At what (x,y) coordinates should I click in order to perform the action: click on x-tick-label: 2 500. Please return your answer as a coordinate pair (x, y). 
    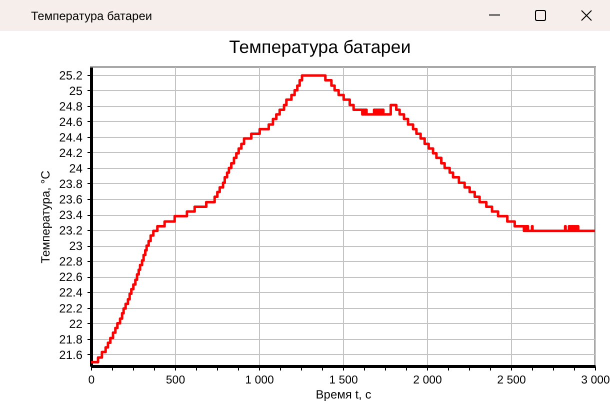
    Looking at the image, I should click on (511, 380).